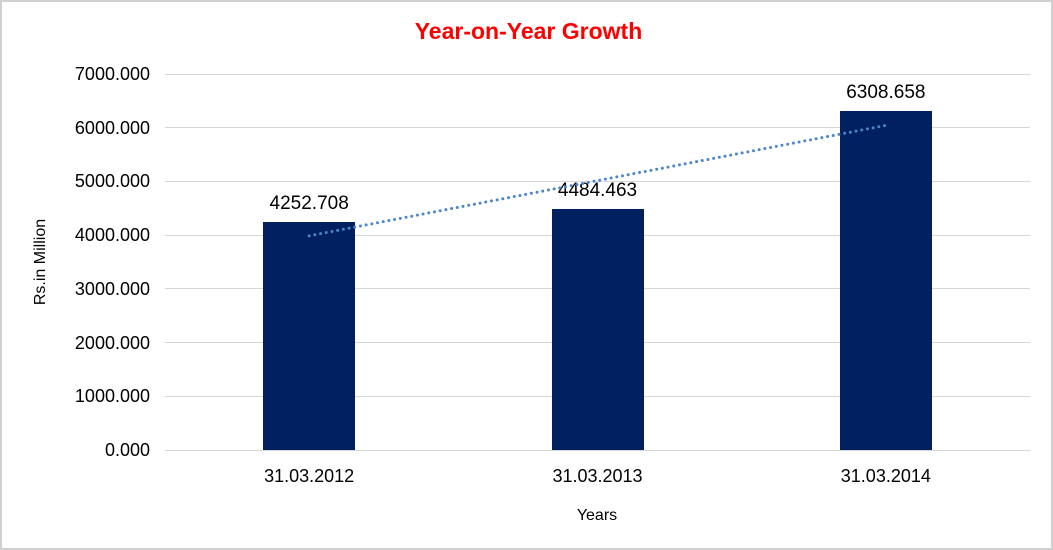 The height and width of the screenshot is (550, 1053). Describe the element at coordinates (528, 31) in the screenshot. I see `chart-title: Year-on-Year Growth` at that location.